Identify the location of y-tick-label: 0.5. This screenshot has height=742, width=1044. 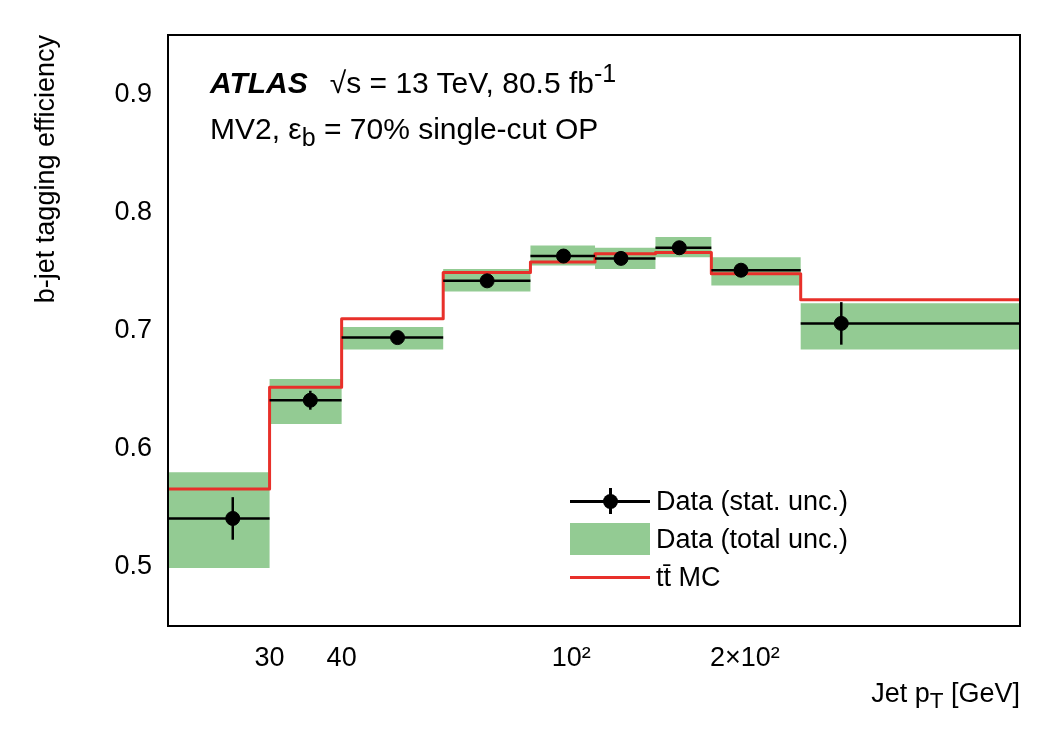
(133, 565).